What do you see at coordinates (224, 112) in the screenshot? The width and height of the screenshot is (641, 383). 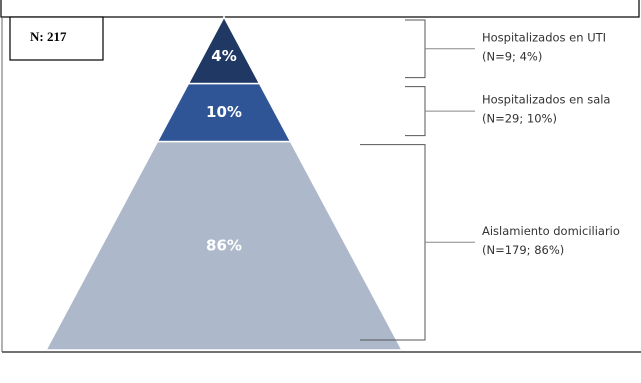 I see `segment-label: 10%` at bounding box center [224, 112].